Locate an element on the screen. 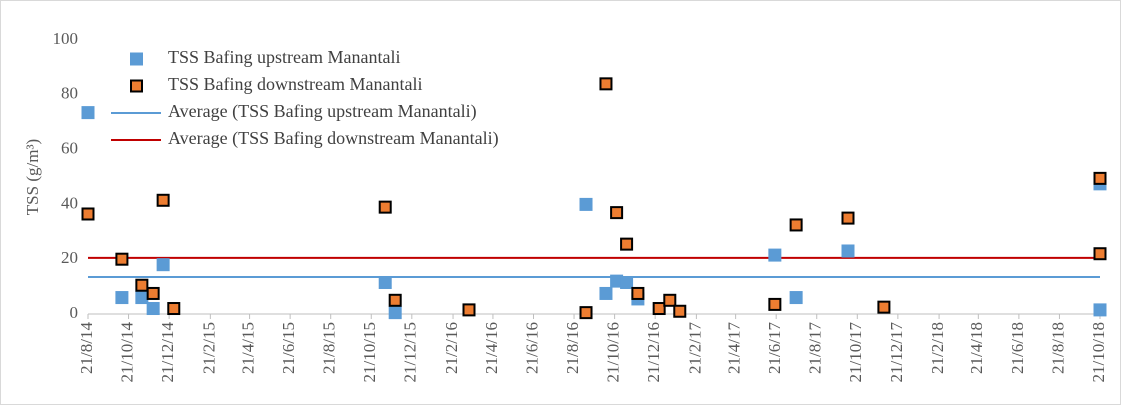  y-tick-label: 60 is located at coordinates (69, 148).